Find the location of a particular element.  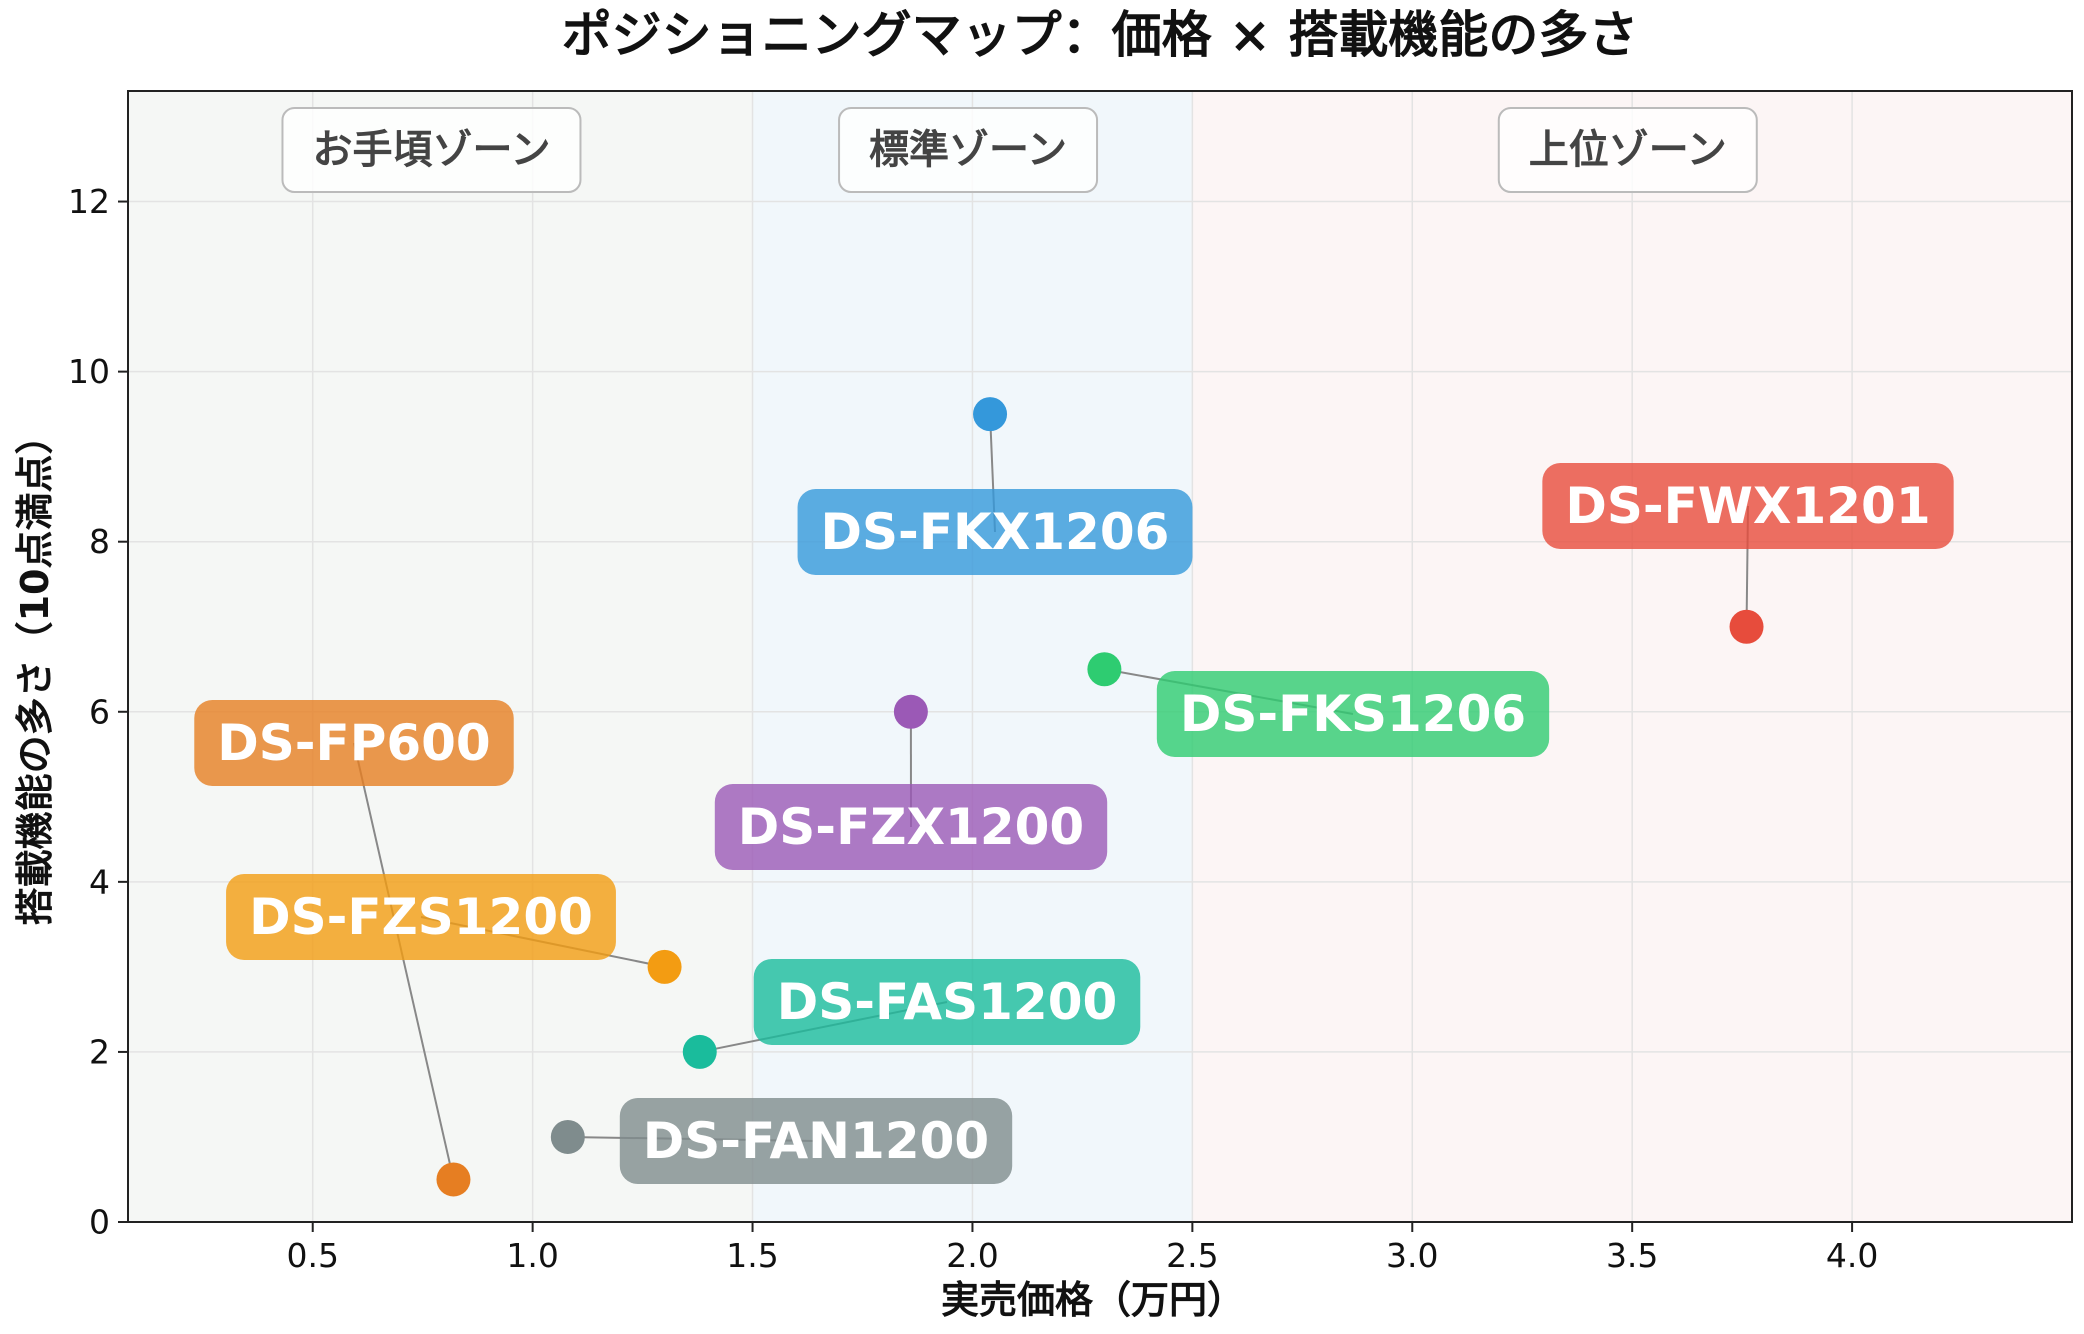

point-label-text: DS-FKX1206 is located at coordinates (995, 532).